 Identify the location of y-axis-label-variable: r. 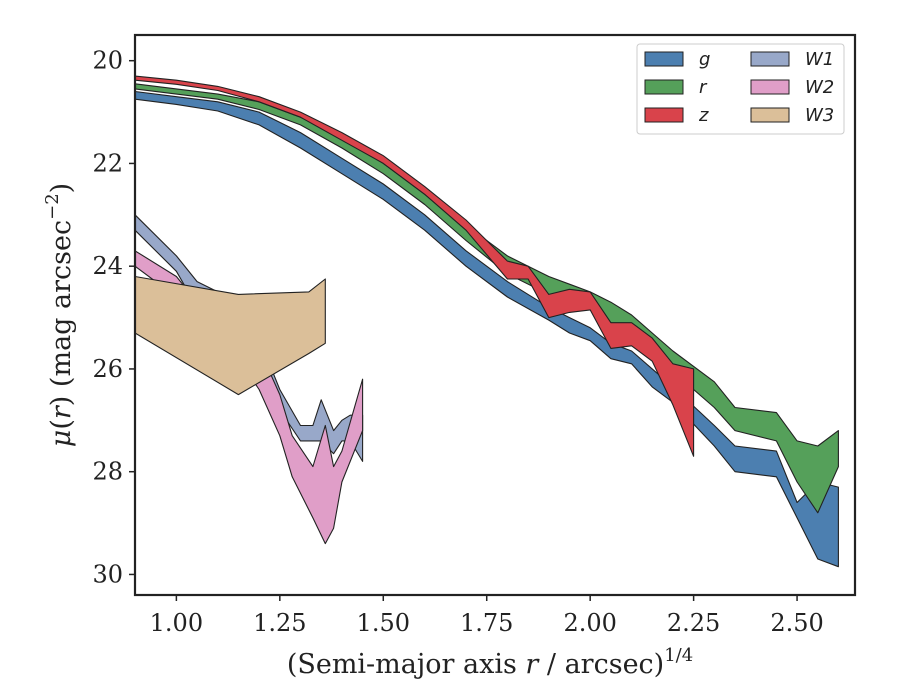
(61, 411).